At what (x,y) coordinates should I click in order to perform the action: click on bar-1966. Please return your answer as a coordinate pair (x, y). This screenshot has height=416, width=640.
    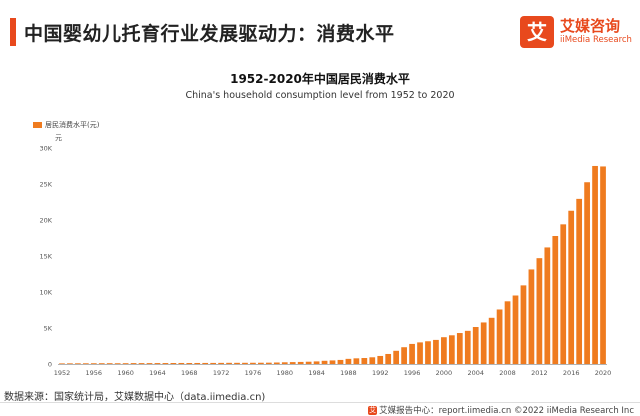
    Looking at the image, I should click on (173, 363).